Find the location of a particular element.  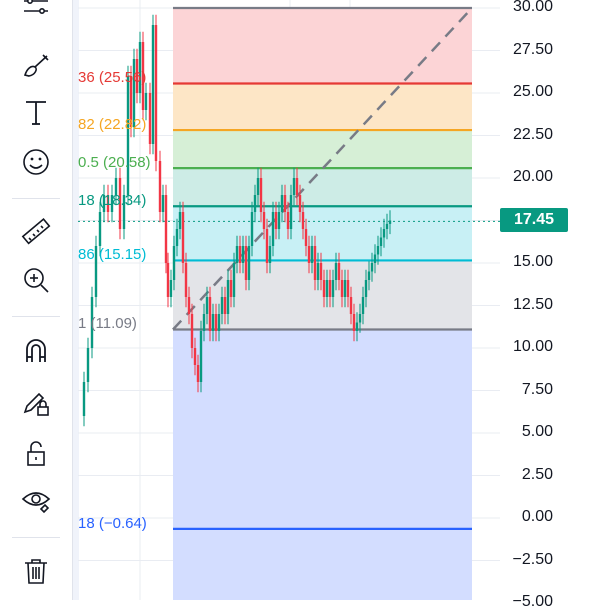

magnet-tool is located at coordinates (36, 350).